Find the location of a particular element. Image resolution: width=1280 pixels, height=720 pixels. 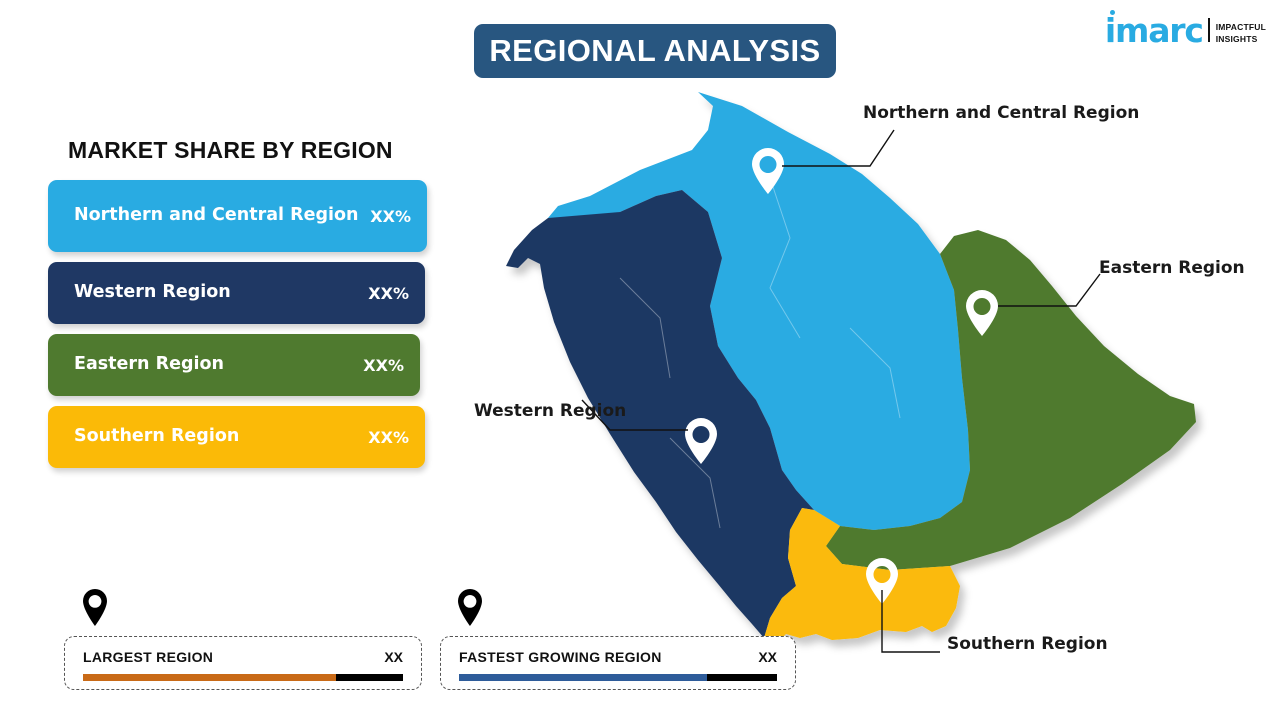

legend-item-southern-region: Southern Region XX% is located at coordinates (236, 437).